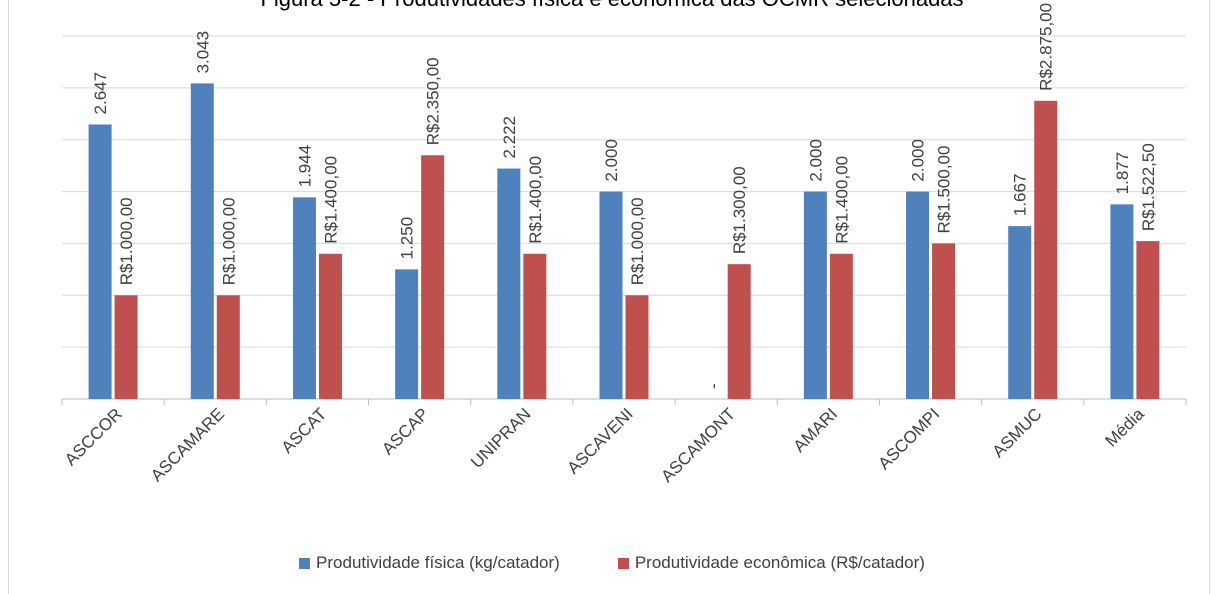 This screenshot has height=594, width=1224. What do you see at coordinates (908, 438) in the screenshot?
I see `category-label: ASCOMPI` at bounding box center [908, 438].